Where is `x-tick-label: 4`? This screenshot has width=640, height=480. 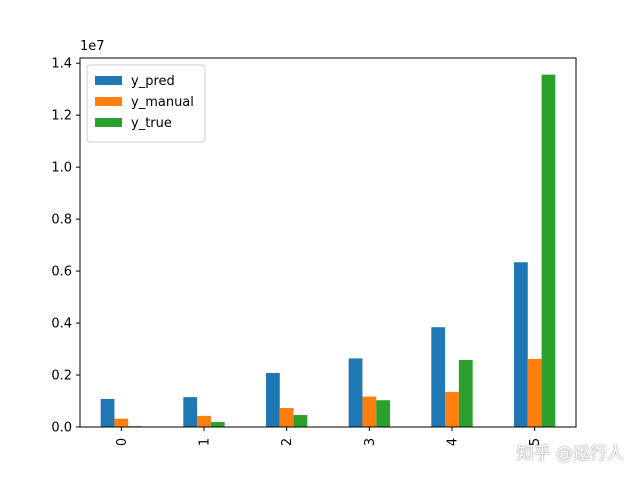 x-tick-label: 4 is located at coordinates (453, 442).